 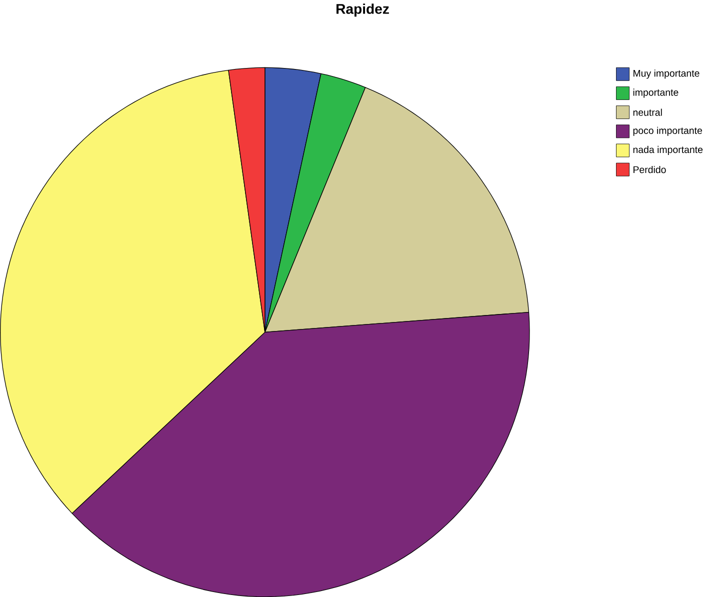 What do you see at coordinates (667, 74) in the screenshot?
I see `legend-label: Muy importante` at bounding box center [667, 74].